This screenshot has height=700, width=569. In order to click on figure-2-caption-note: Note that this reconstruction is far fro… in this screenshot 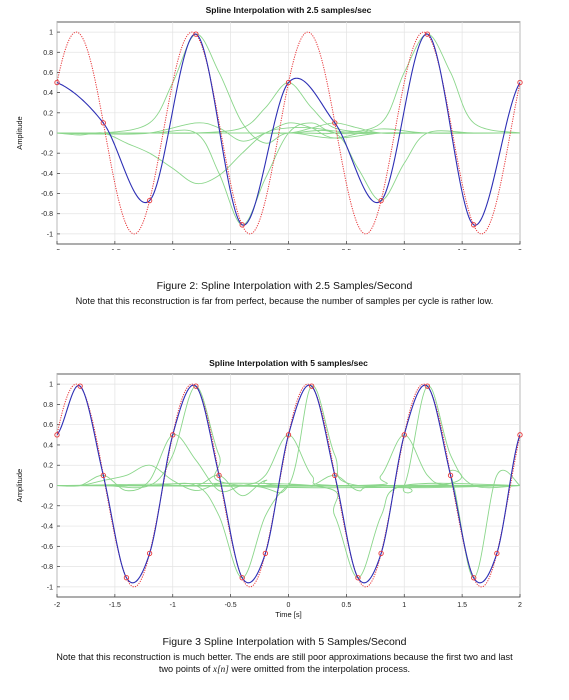, I will do `click(284, 301)`.